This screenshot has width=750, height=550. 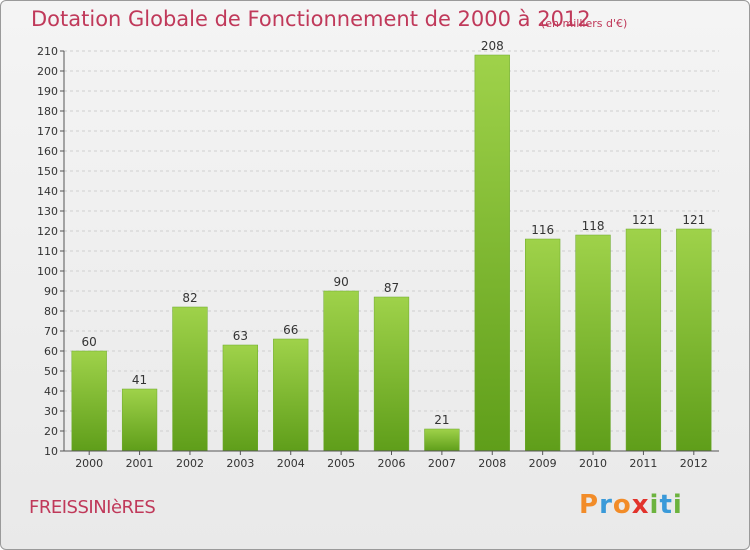 I want to click on y-tick-label: 200, so click(x=47, y=71).